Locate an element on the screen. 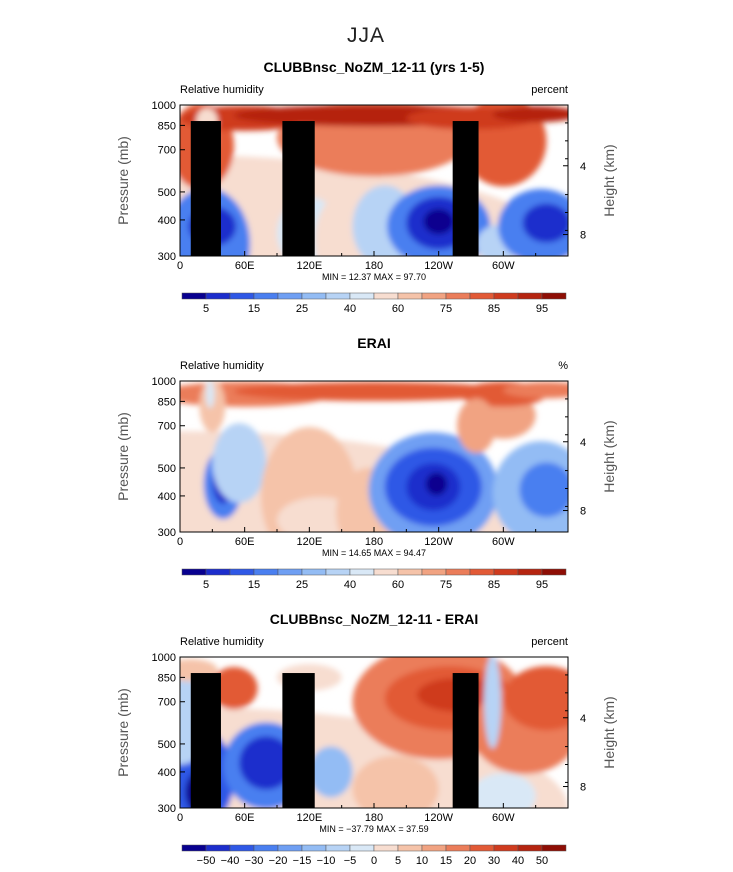 This screenshot has width=733, height=872. colorbar-label: 75 is located at coordinates (446, 309).